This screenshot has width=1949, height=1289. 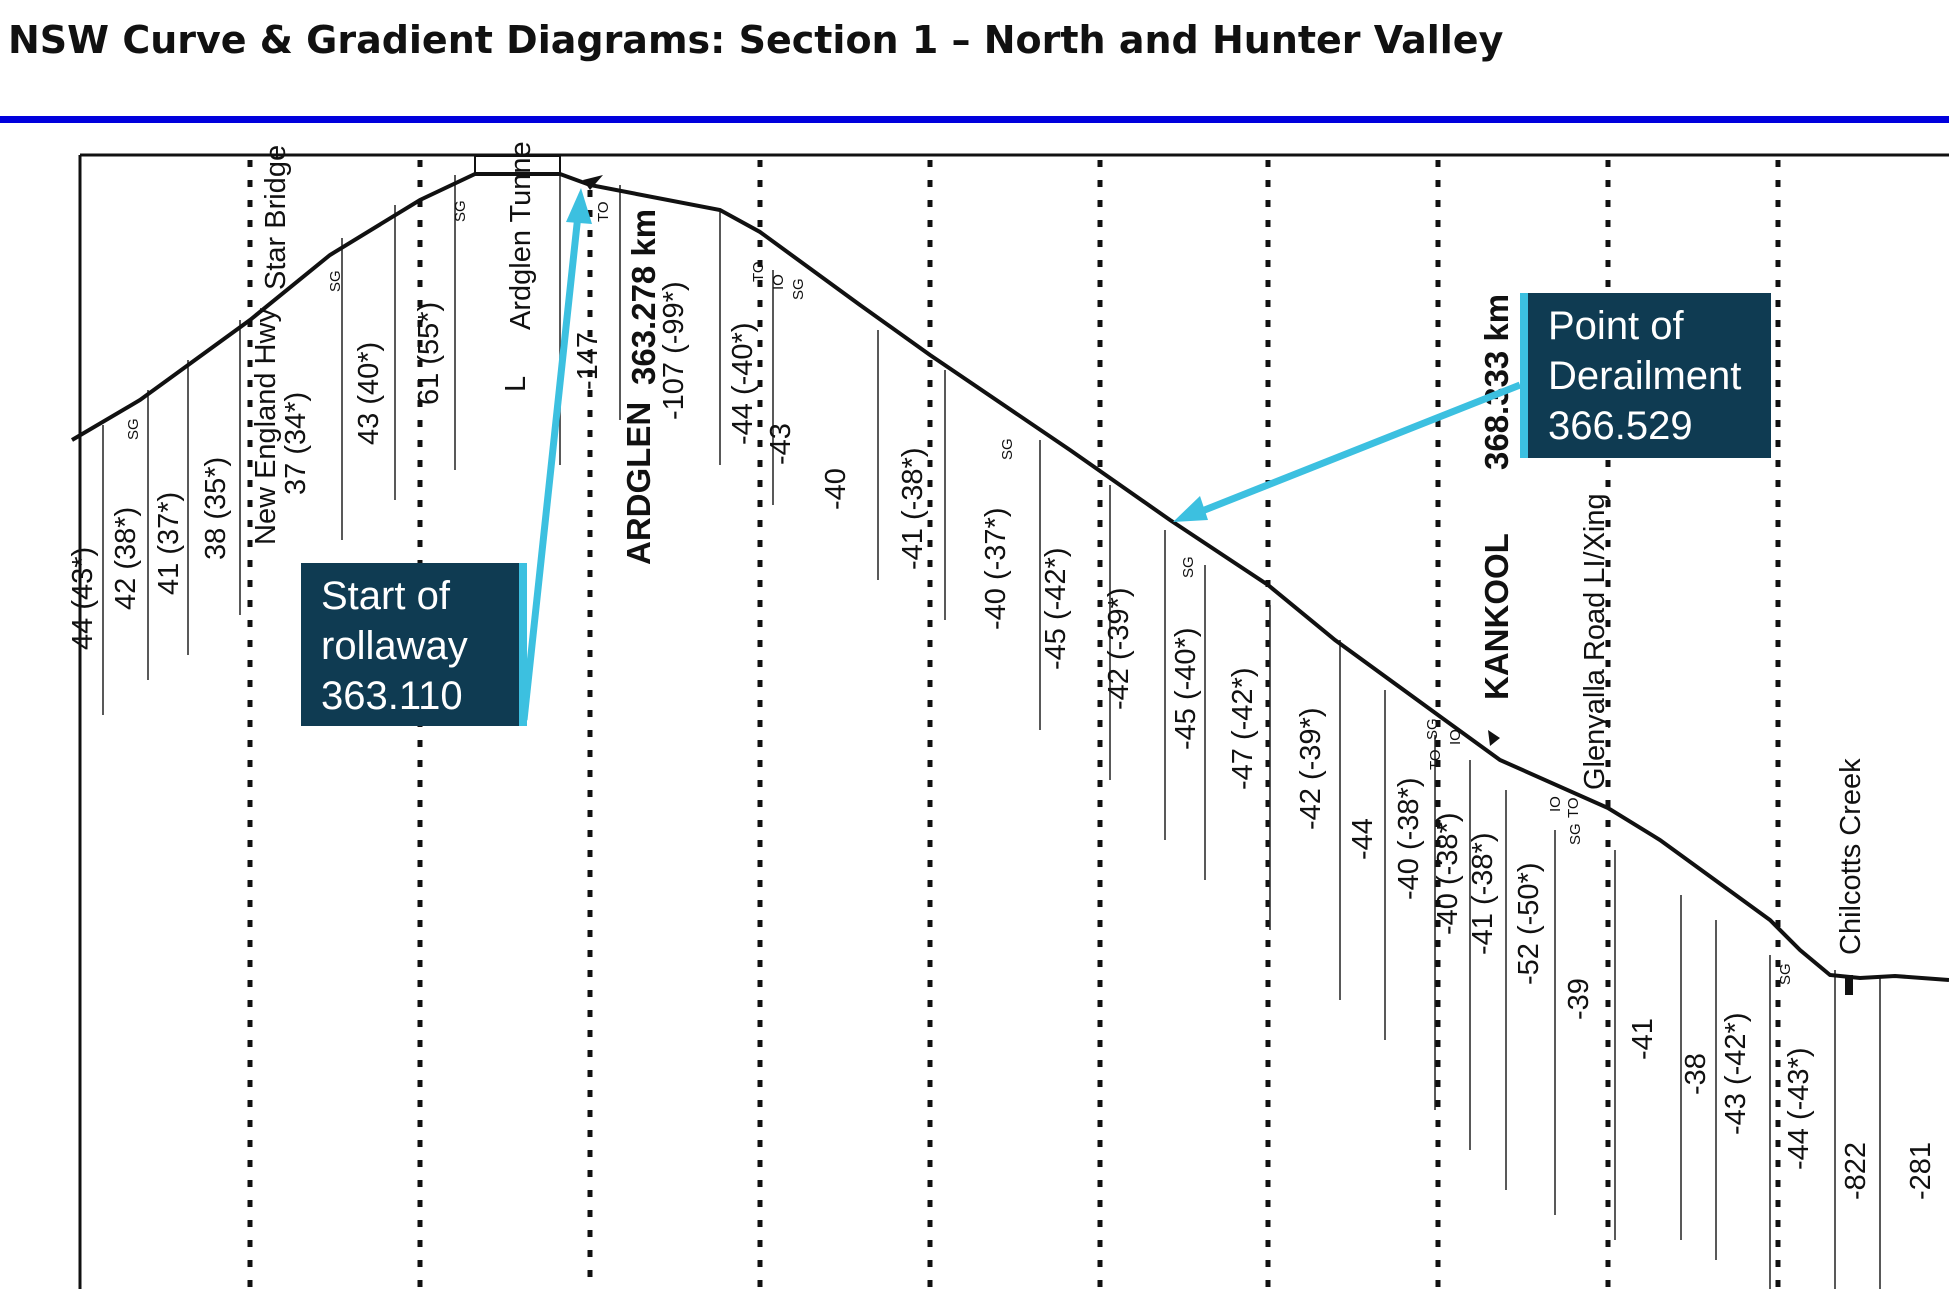 What do you see at coordinates (1496, 382) in the screenshot?
I see `station-kankool-km: 368.333 km` at bounding box center [1496, 382].